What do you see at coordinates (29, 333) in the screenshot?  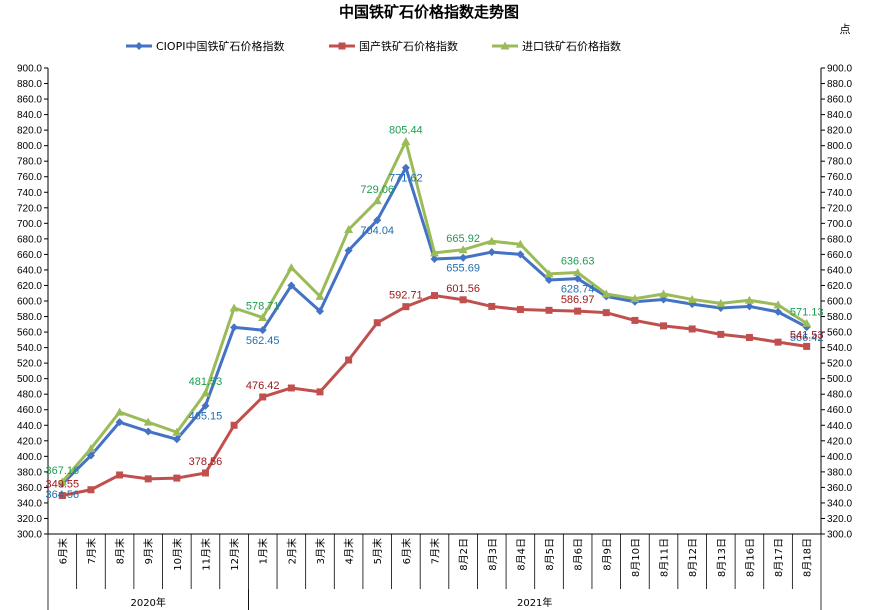 I see `y-tick-label-left: 560.0` at bounding box center [29, 333].